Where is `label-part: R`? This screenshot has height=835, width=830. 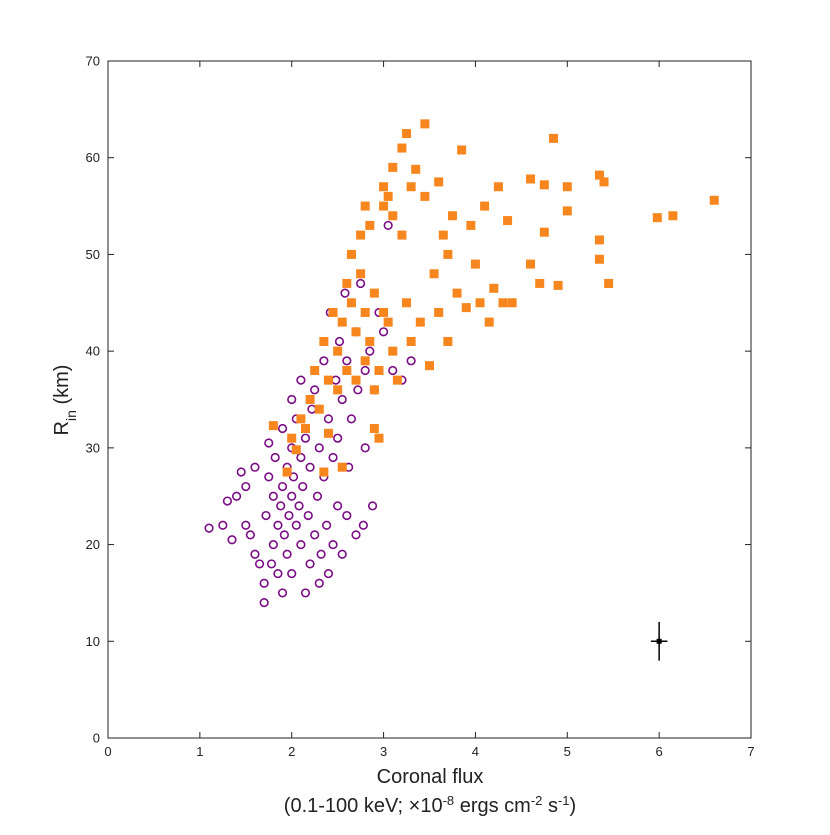 label-part: R is located at coordinates (62, 428).